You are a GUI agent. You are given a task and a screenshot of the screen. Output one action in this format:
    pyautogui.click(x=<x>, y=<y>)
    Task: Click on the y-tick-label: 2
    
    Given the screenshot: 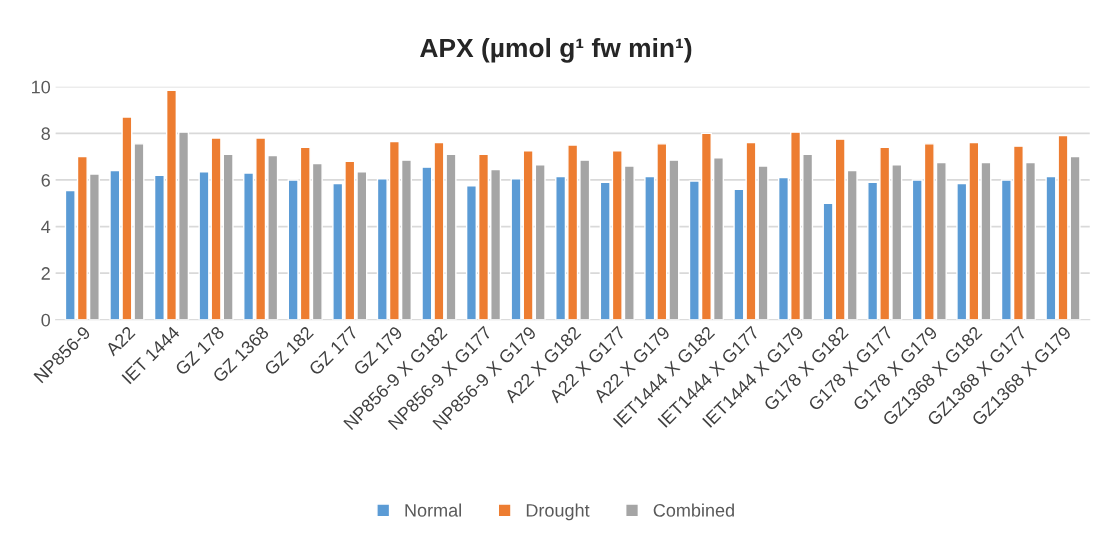 What is the action you would take?
    pyautogui.click(x=45, y=273)
    